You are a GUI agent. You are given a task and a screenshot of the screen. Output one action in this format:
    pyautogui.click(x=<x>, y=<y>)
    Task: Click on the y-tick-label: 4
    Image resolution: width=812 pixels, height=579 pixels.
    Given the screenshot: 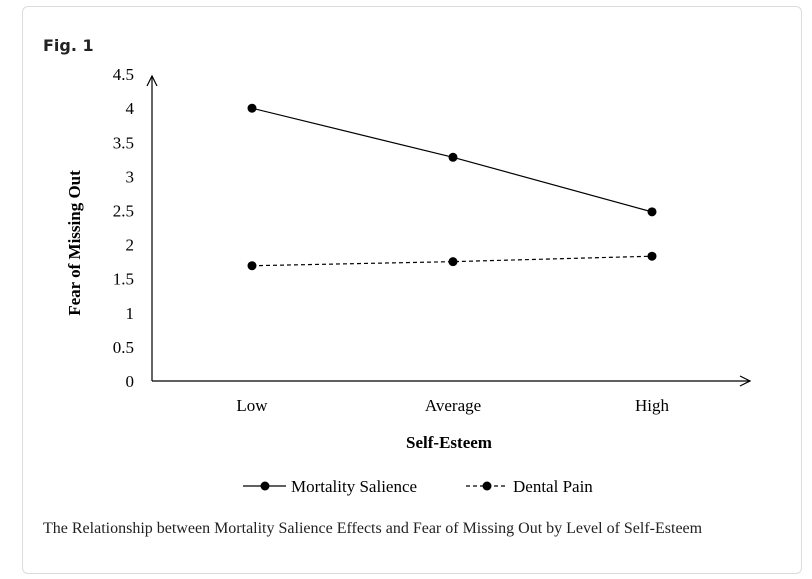 What is the action you would take?
    pyautogui.click(x=130, y=108)
    